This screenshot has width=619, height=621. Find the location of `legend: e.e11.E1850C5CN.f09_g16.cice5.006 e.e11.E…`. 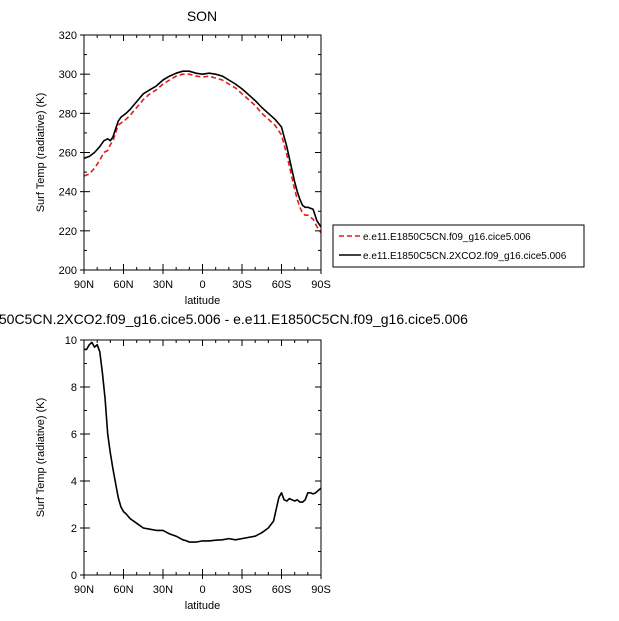

legend: e.e11.E1850C5CN.f09_g16.cice5.006 e.e11.E… is located at coordinates (458, 246).